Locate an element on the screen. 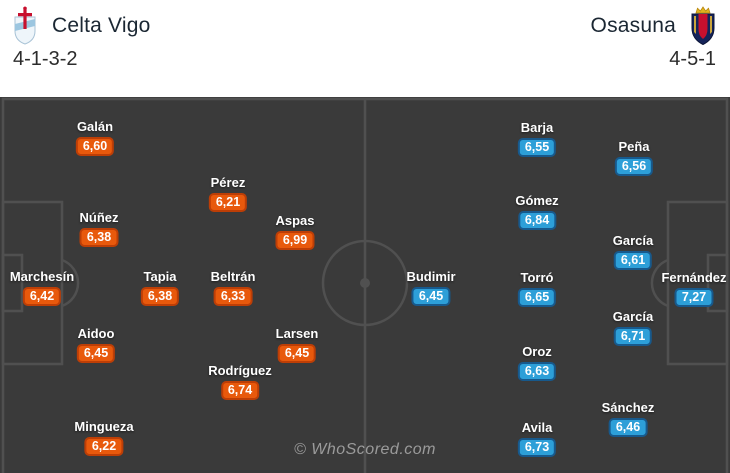 Image resolution: width=730 pixels, height=473 pixels. player-home: Núñez 6,38 is located at coordinates (99, 229).